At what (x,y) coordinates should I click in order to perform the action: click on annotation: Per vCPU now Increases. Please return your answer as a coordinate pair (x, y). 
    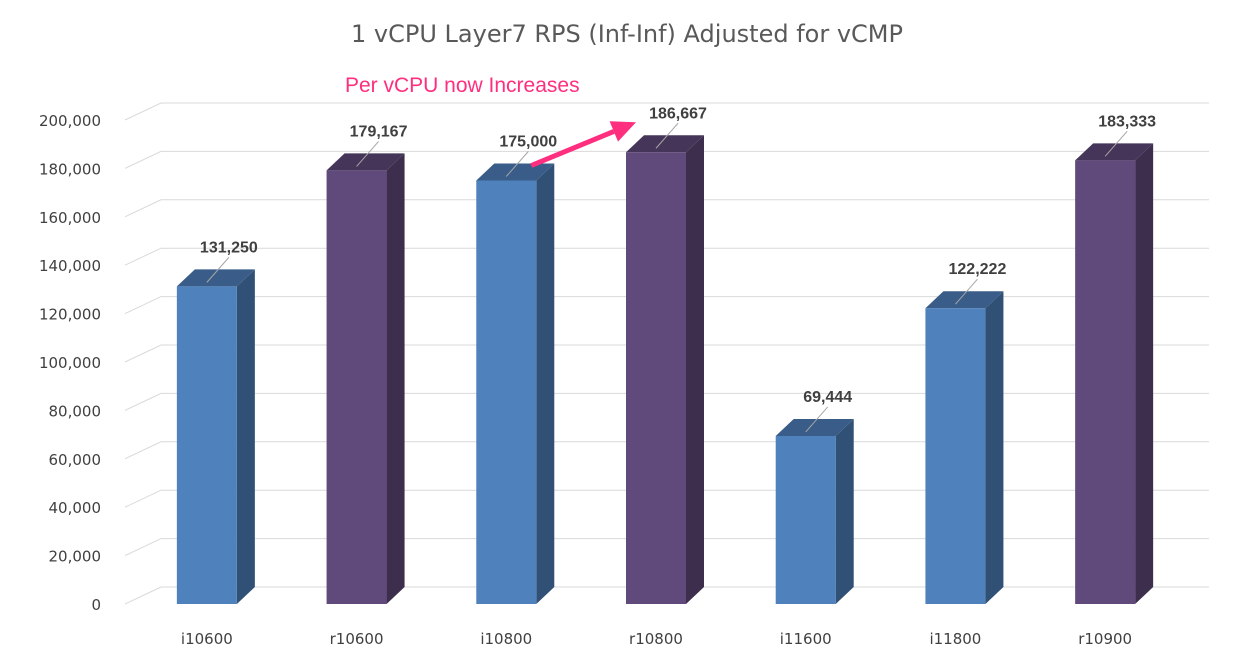
    Looking at the image, I should click on (490, 121).